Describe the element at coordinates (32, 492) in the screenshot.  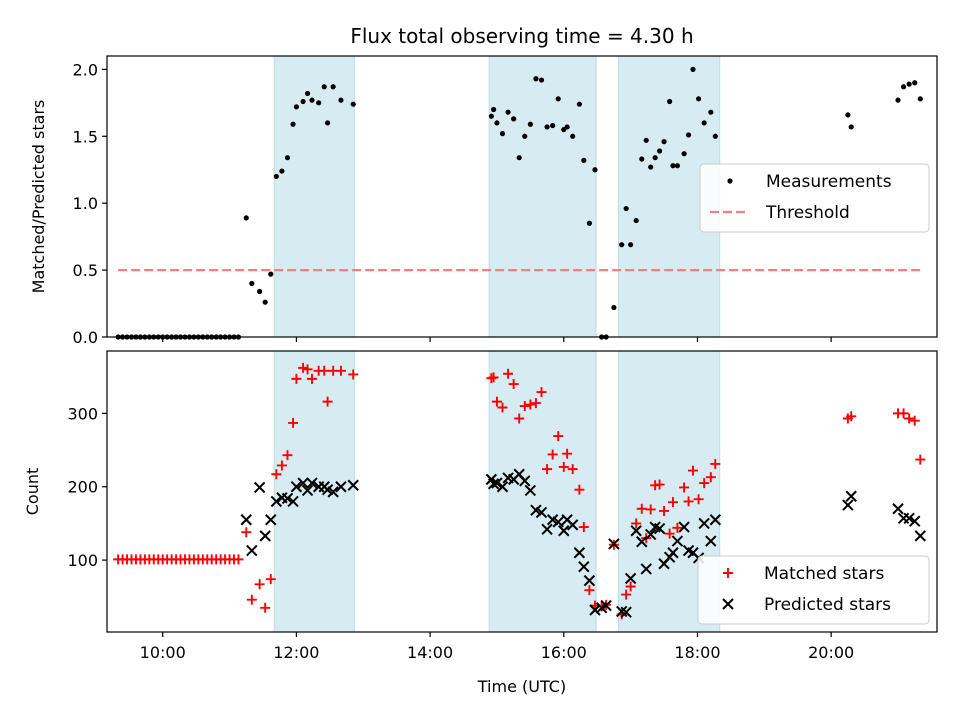
I see `bottom-y-axis-label: Count` at that location.